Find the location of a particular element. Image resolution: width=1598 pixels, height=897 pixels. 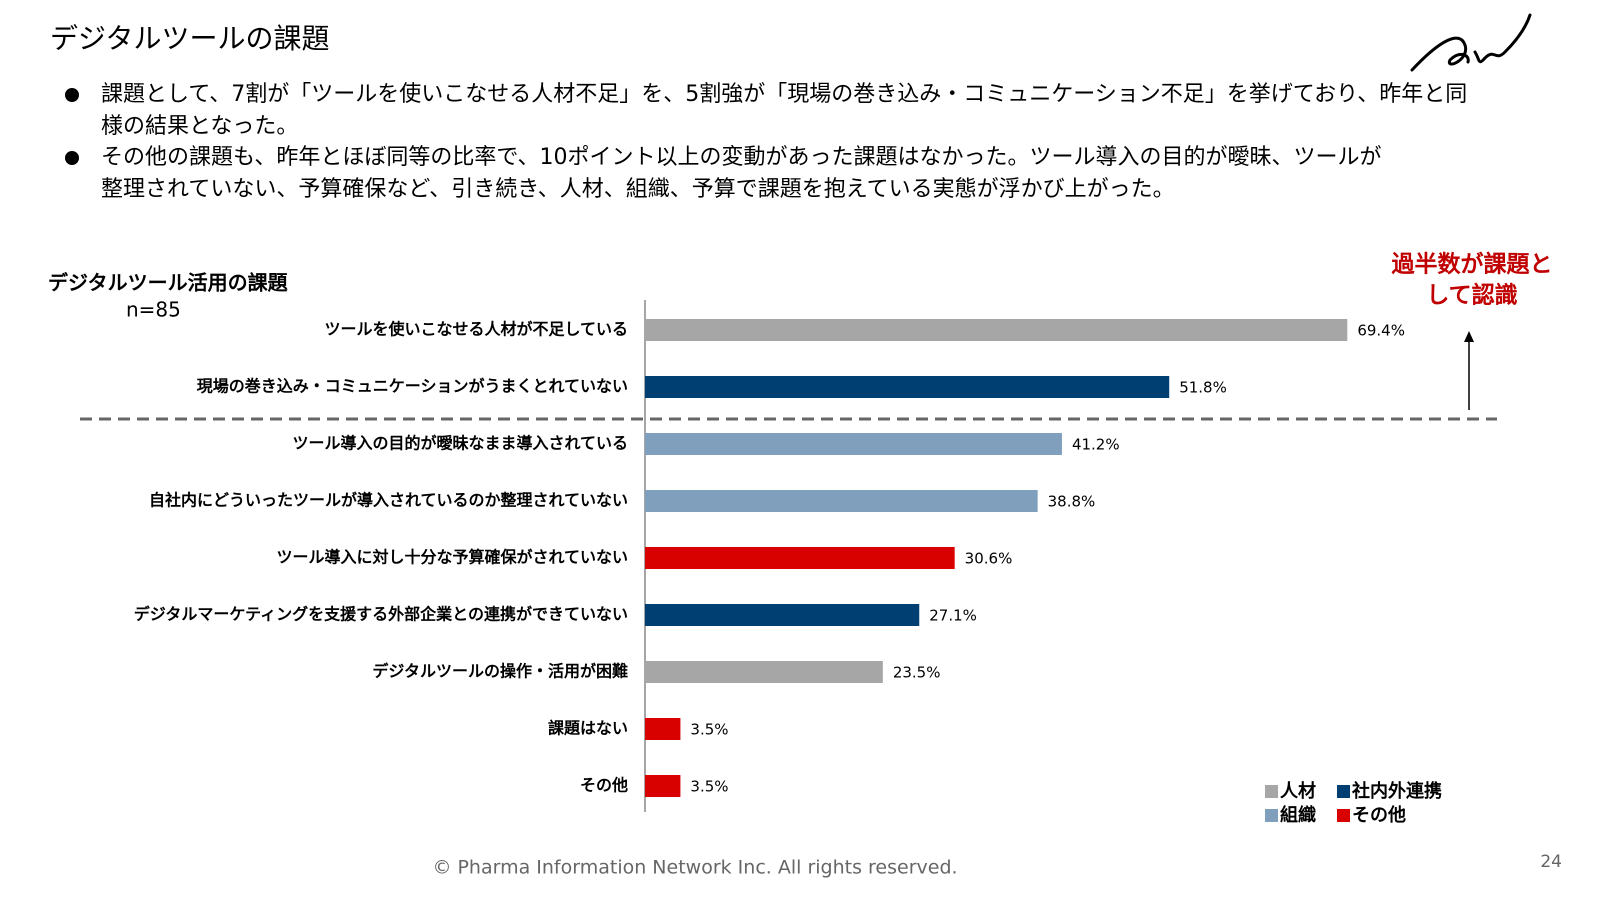

slide-title: デジタルツールの課題 is located at coordinates (189, 38).